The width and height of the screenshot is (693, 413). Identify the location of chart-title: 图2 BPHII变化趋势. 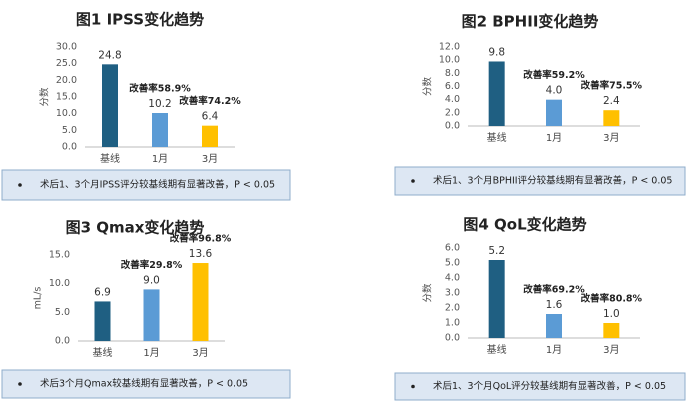
(530, 22).